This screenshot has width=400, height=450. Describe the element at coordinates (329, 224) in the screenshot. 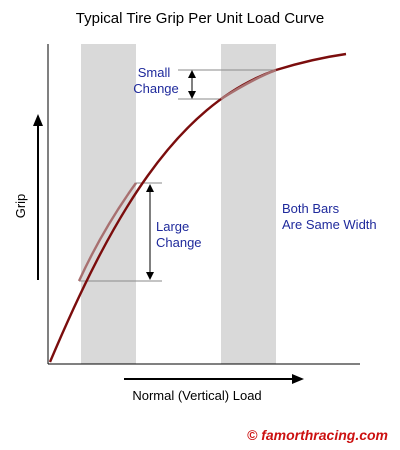

I see `bars-note-line2: Are Same Width` at that location.